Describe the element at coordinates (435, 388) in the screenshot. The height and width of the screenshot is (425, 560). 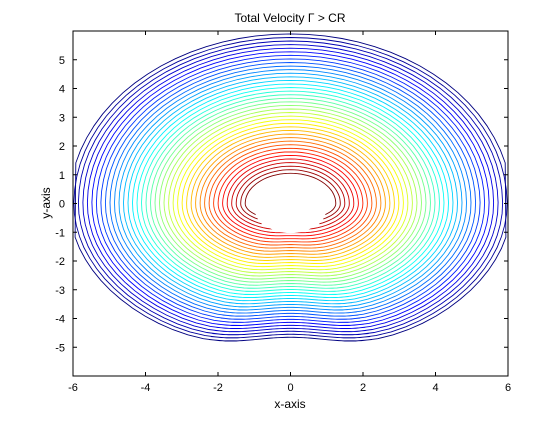
I see `x-tick-label: 4` at that location.